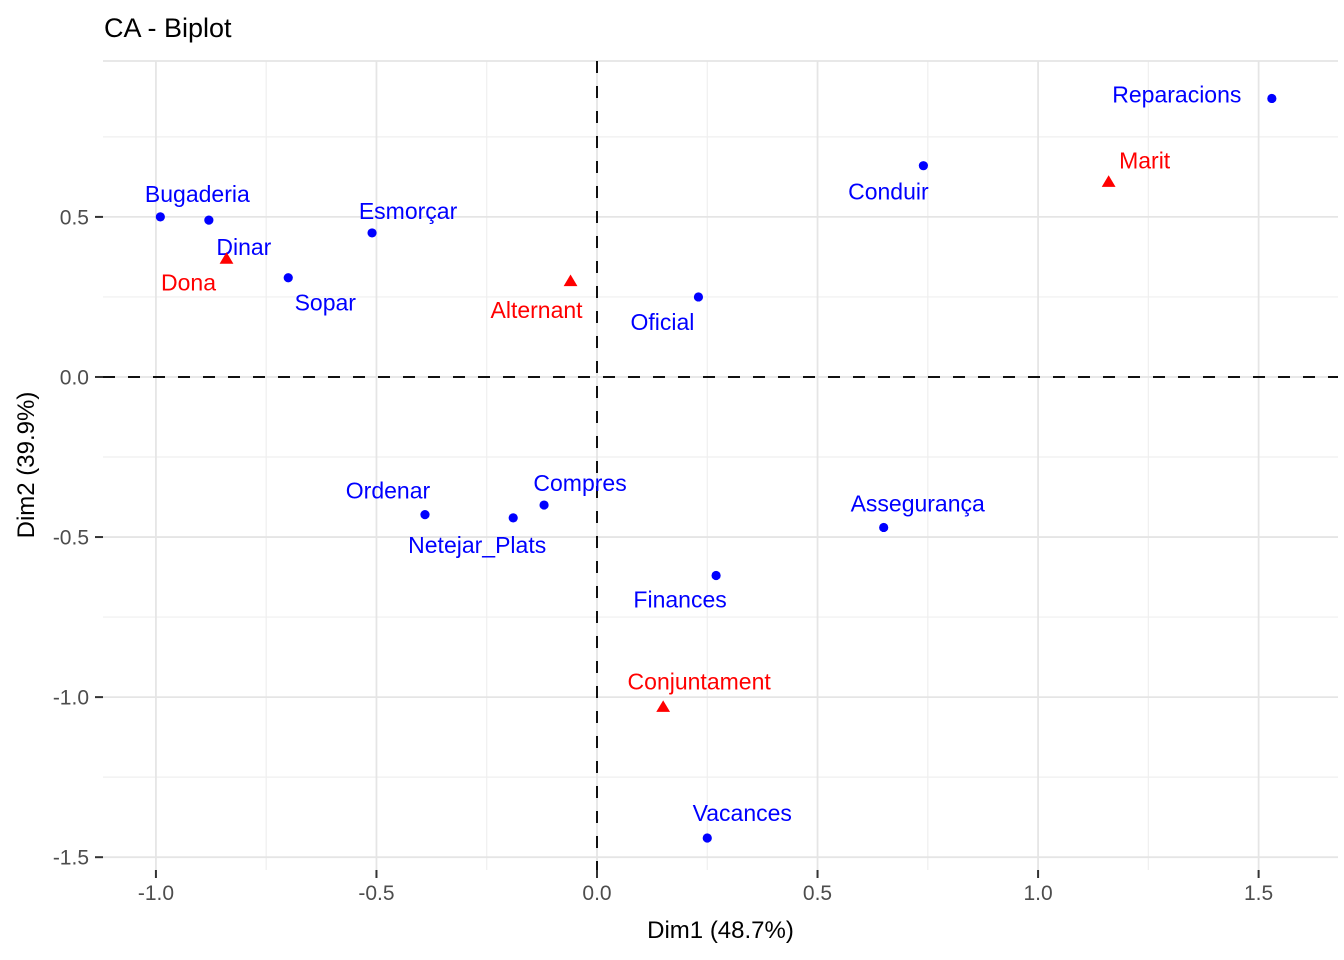  What do you see at coordinates (477, 545) in the screenshot?
I see `point-label: Netejar_Plats` at bounding box center [477, 545].